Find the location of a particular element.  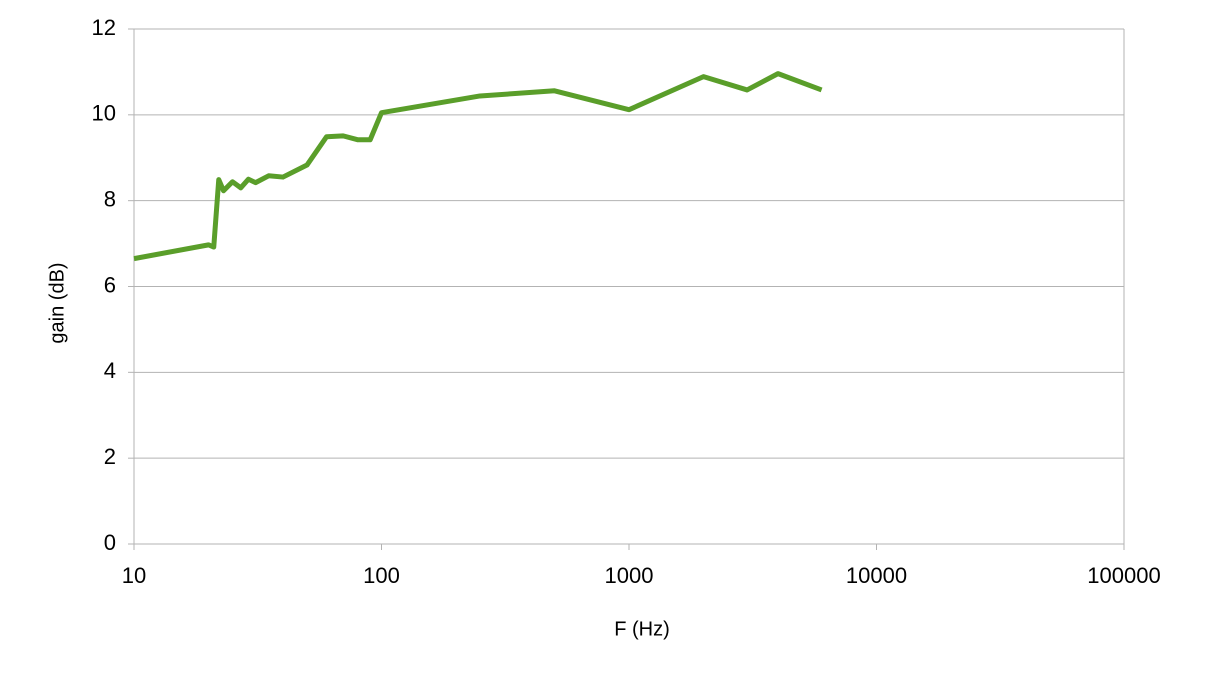

y-tick-label: 10 is located at coordinates (104, 113).